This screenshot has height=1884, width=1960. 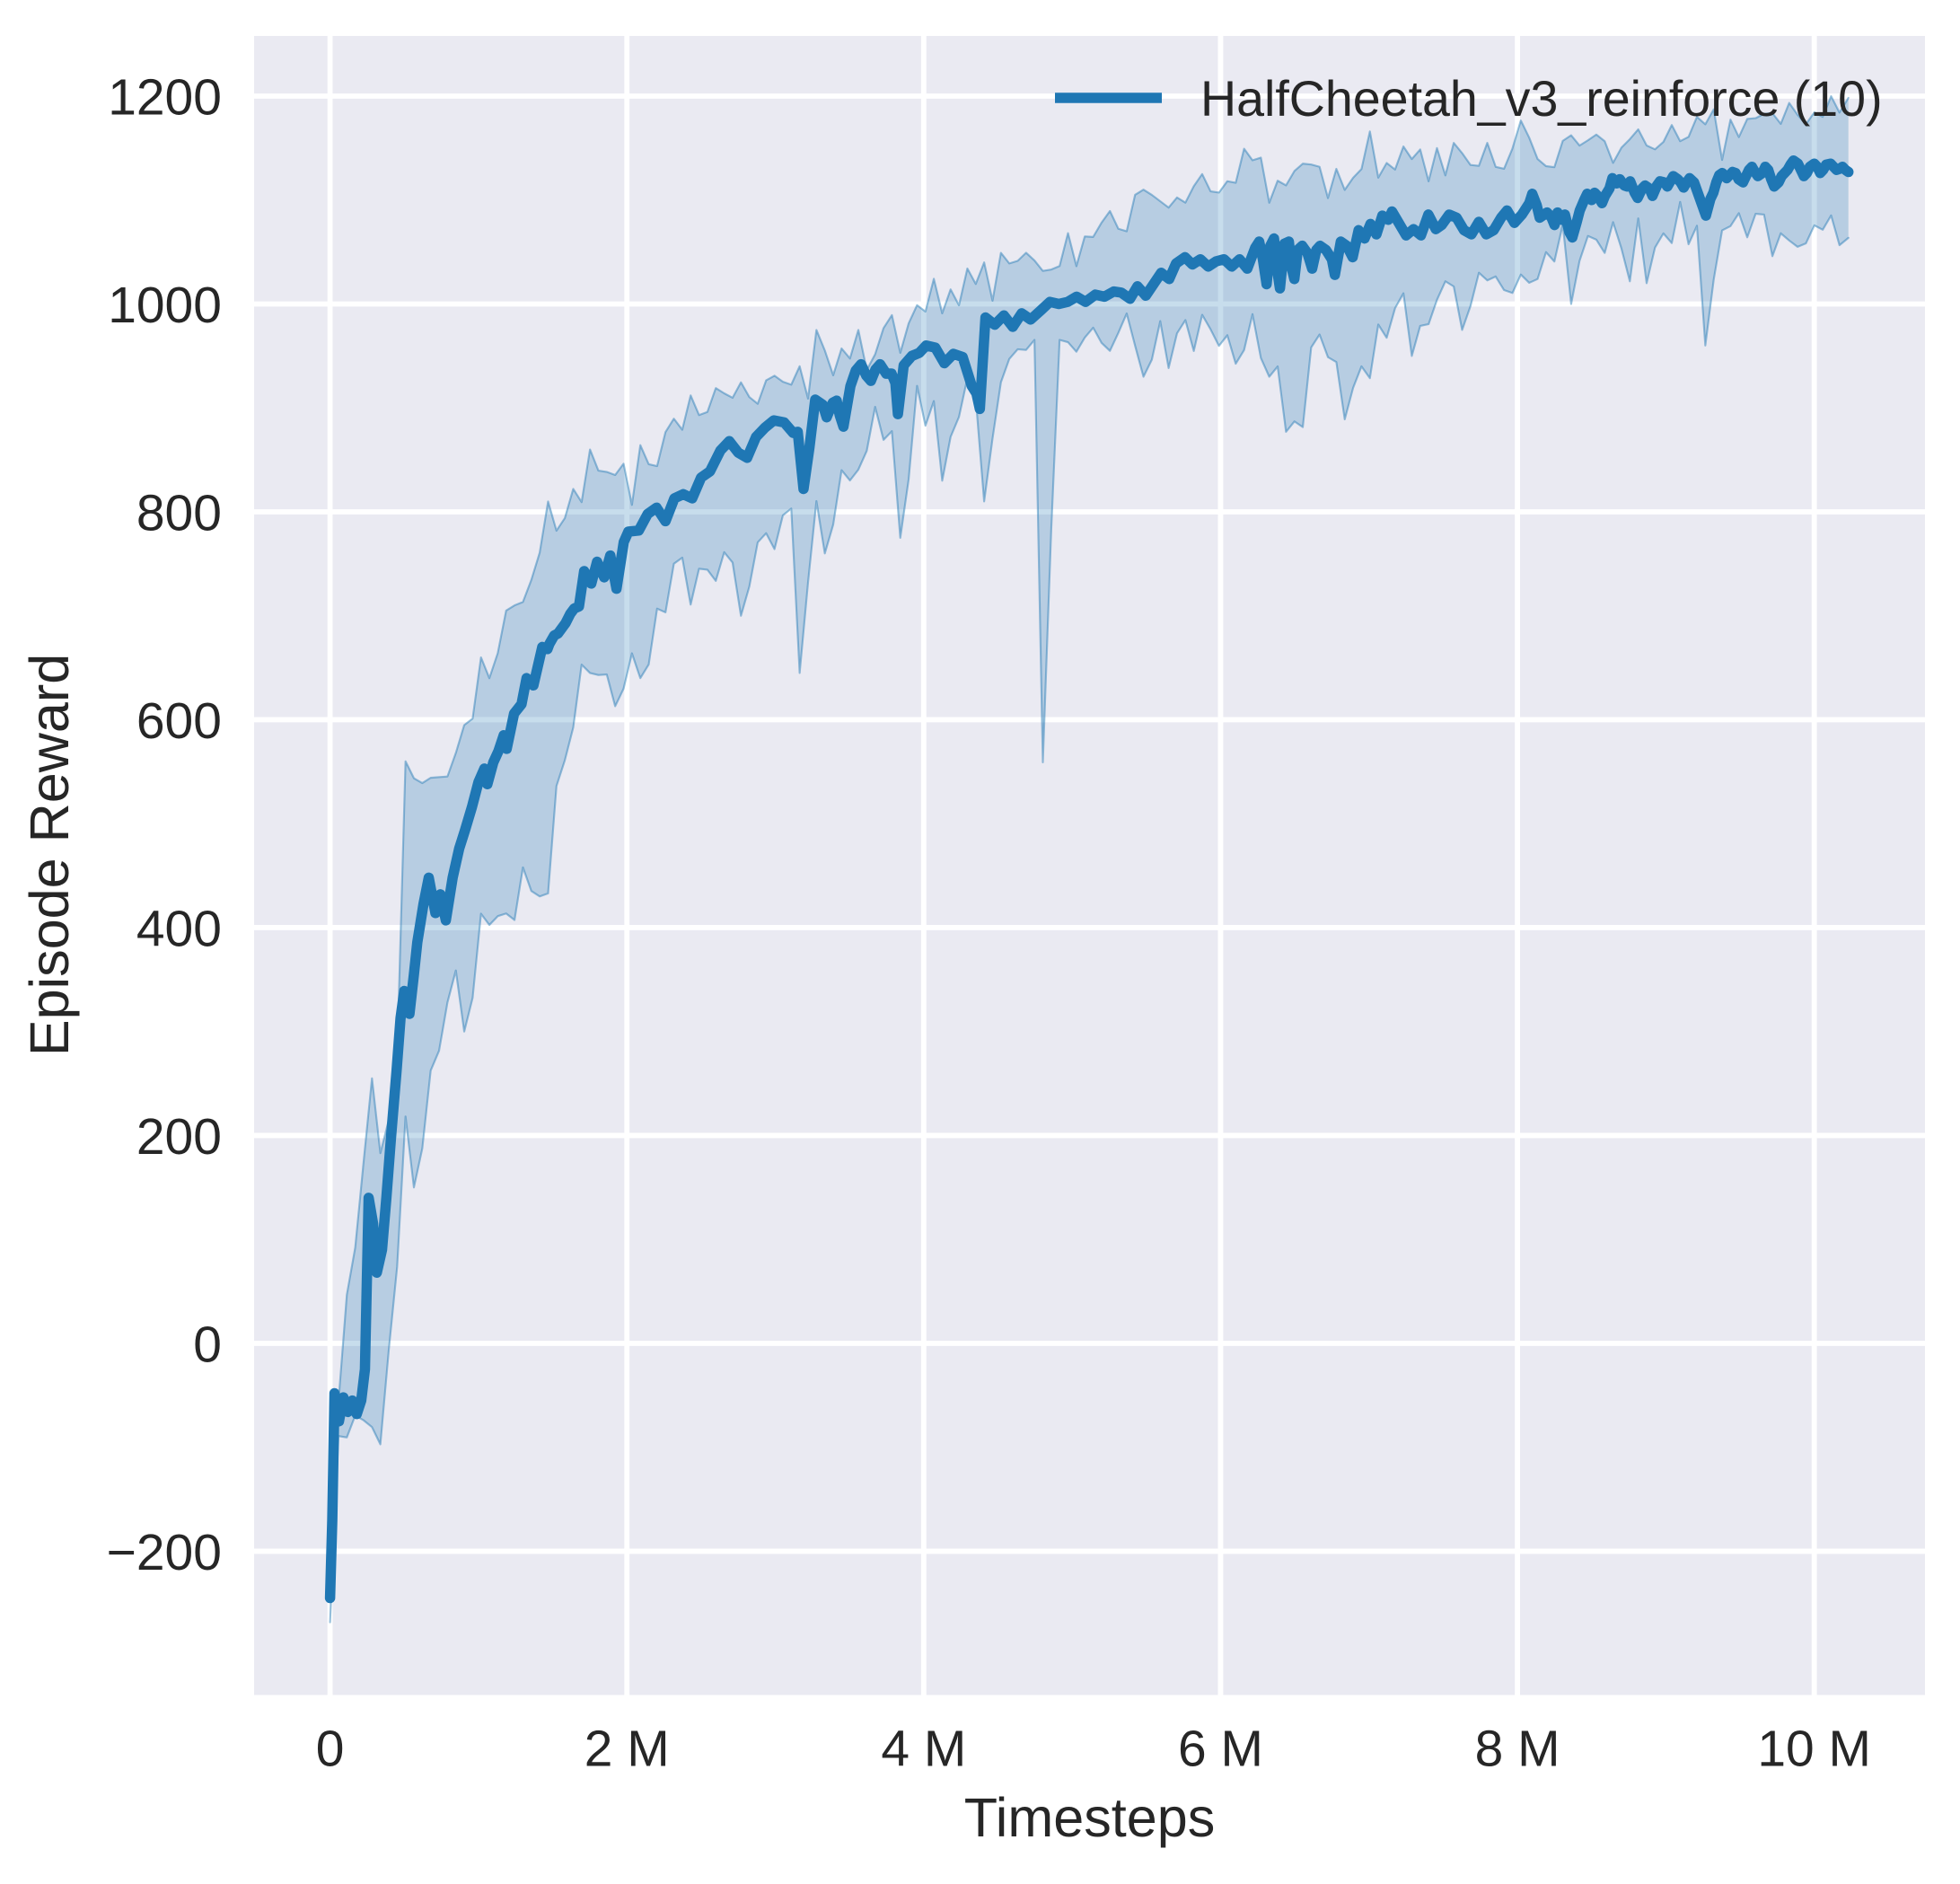 I want to click on svg-text: 4 M, so click(x=923, y=1748).